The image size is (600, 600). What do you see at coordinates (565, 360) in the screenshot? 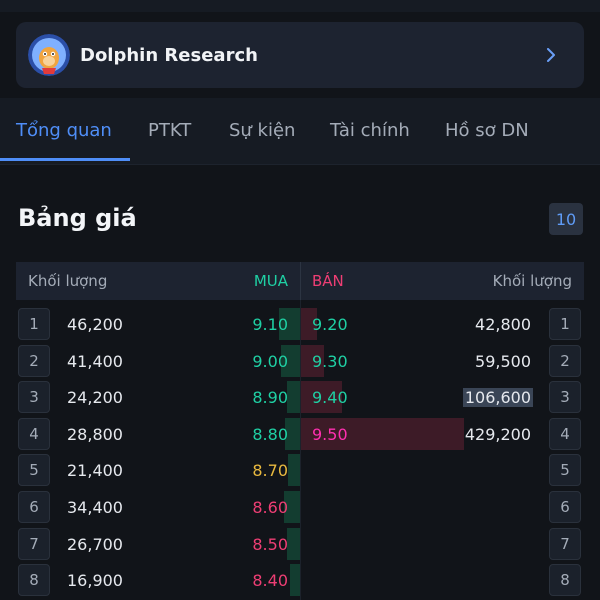
I see `ask-level-index: 2` at bounding box center [565, 360].